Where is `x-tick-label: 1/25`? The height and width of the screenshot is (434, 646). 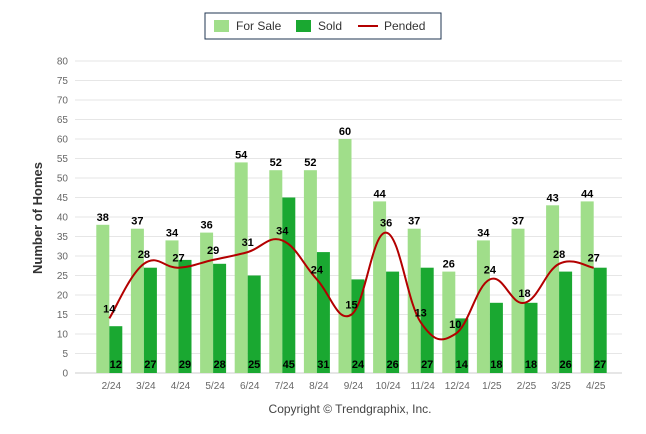
x-tick-label: 1/25 is located at coordinates (492, 386).